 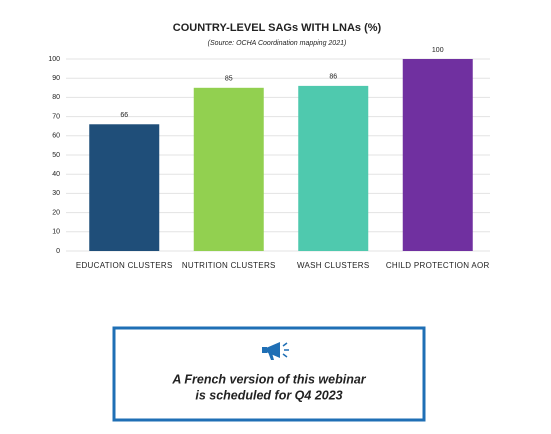 I want to click on y-tick-label: 80, so click(x=56, y=97).